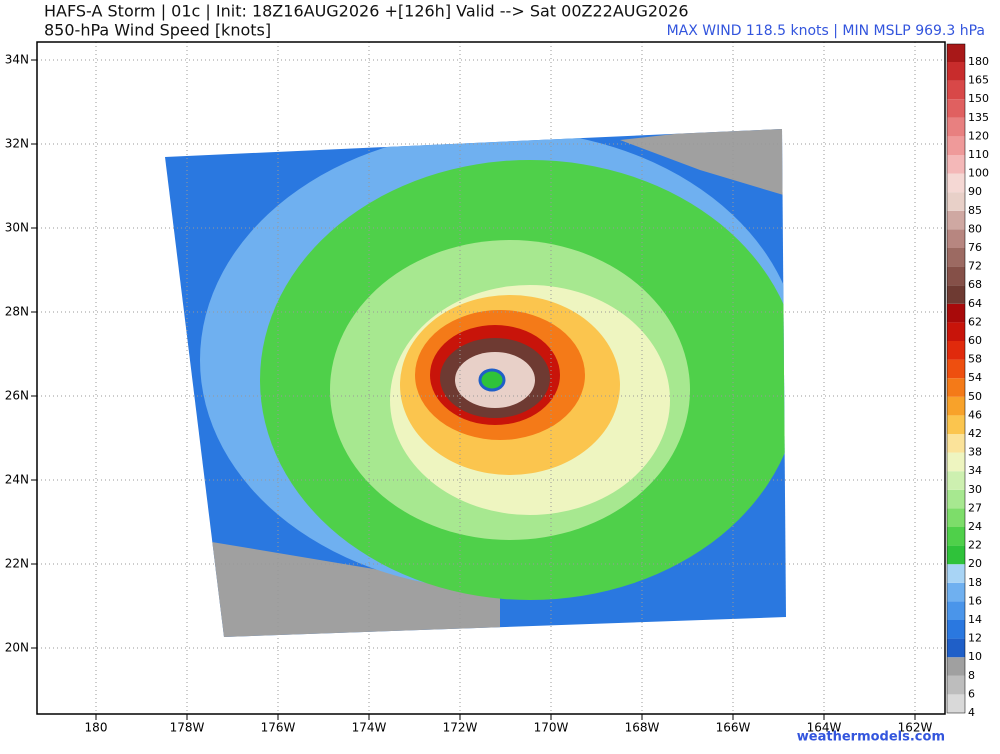 The image size is (1000, 754). I want to click on colorbar-label: 80, so click(975, 228).